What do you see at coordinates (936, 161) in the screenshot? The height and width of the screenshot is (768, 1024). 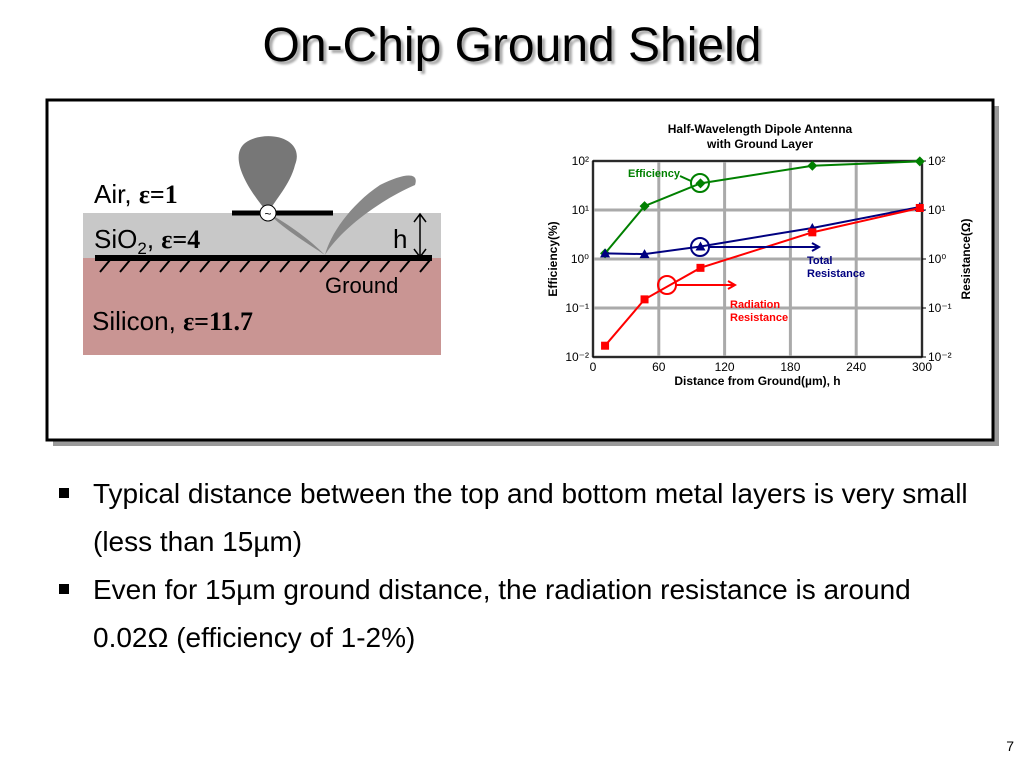 I see `y2-tick-label: 10²` at bounding box center [936, 161].